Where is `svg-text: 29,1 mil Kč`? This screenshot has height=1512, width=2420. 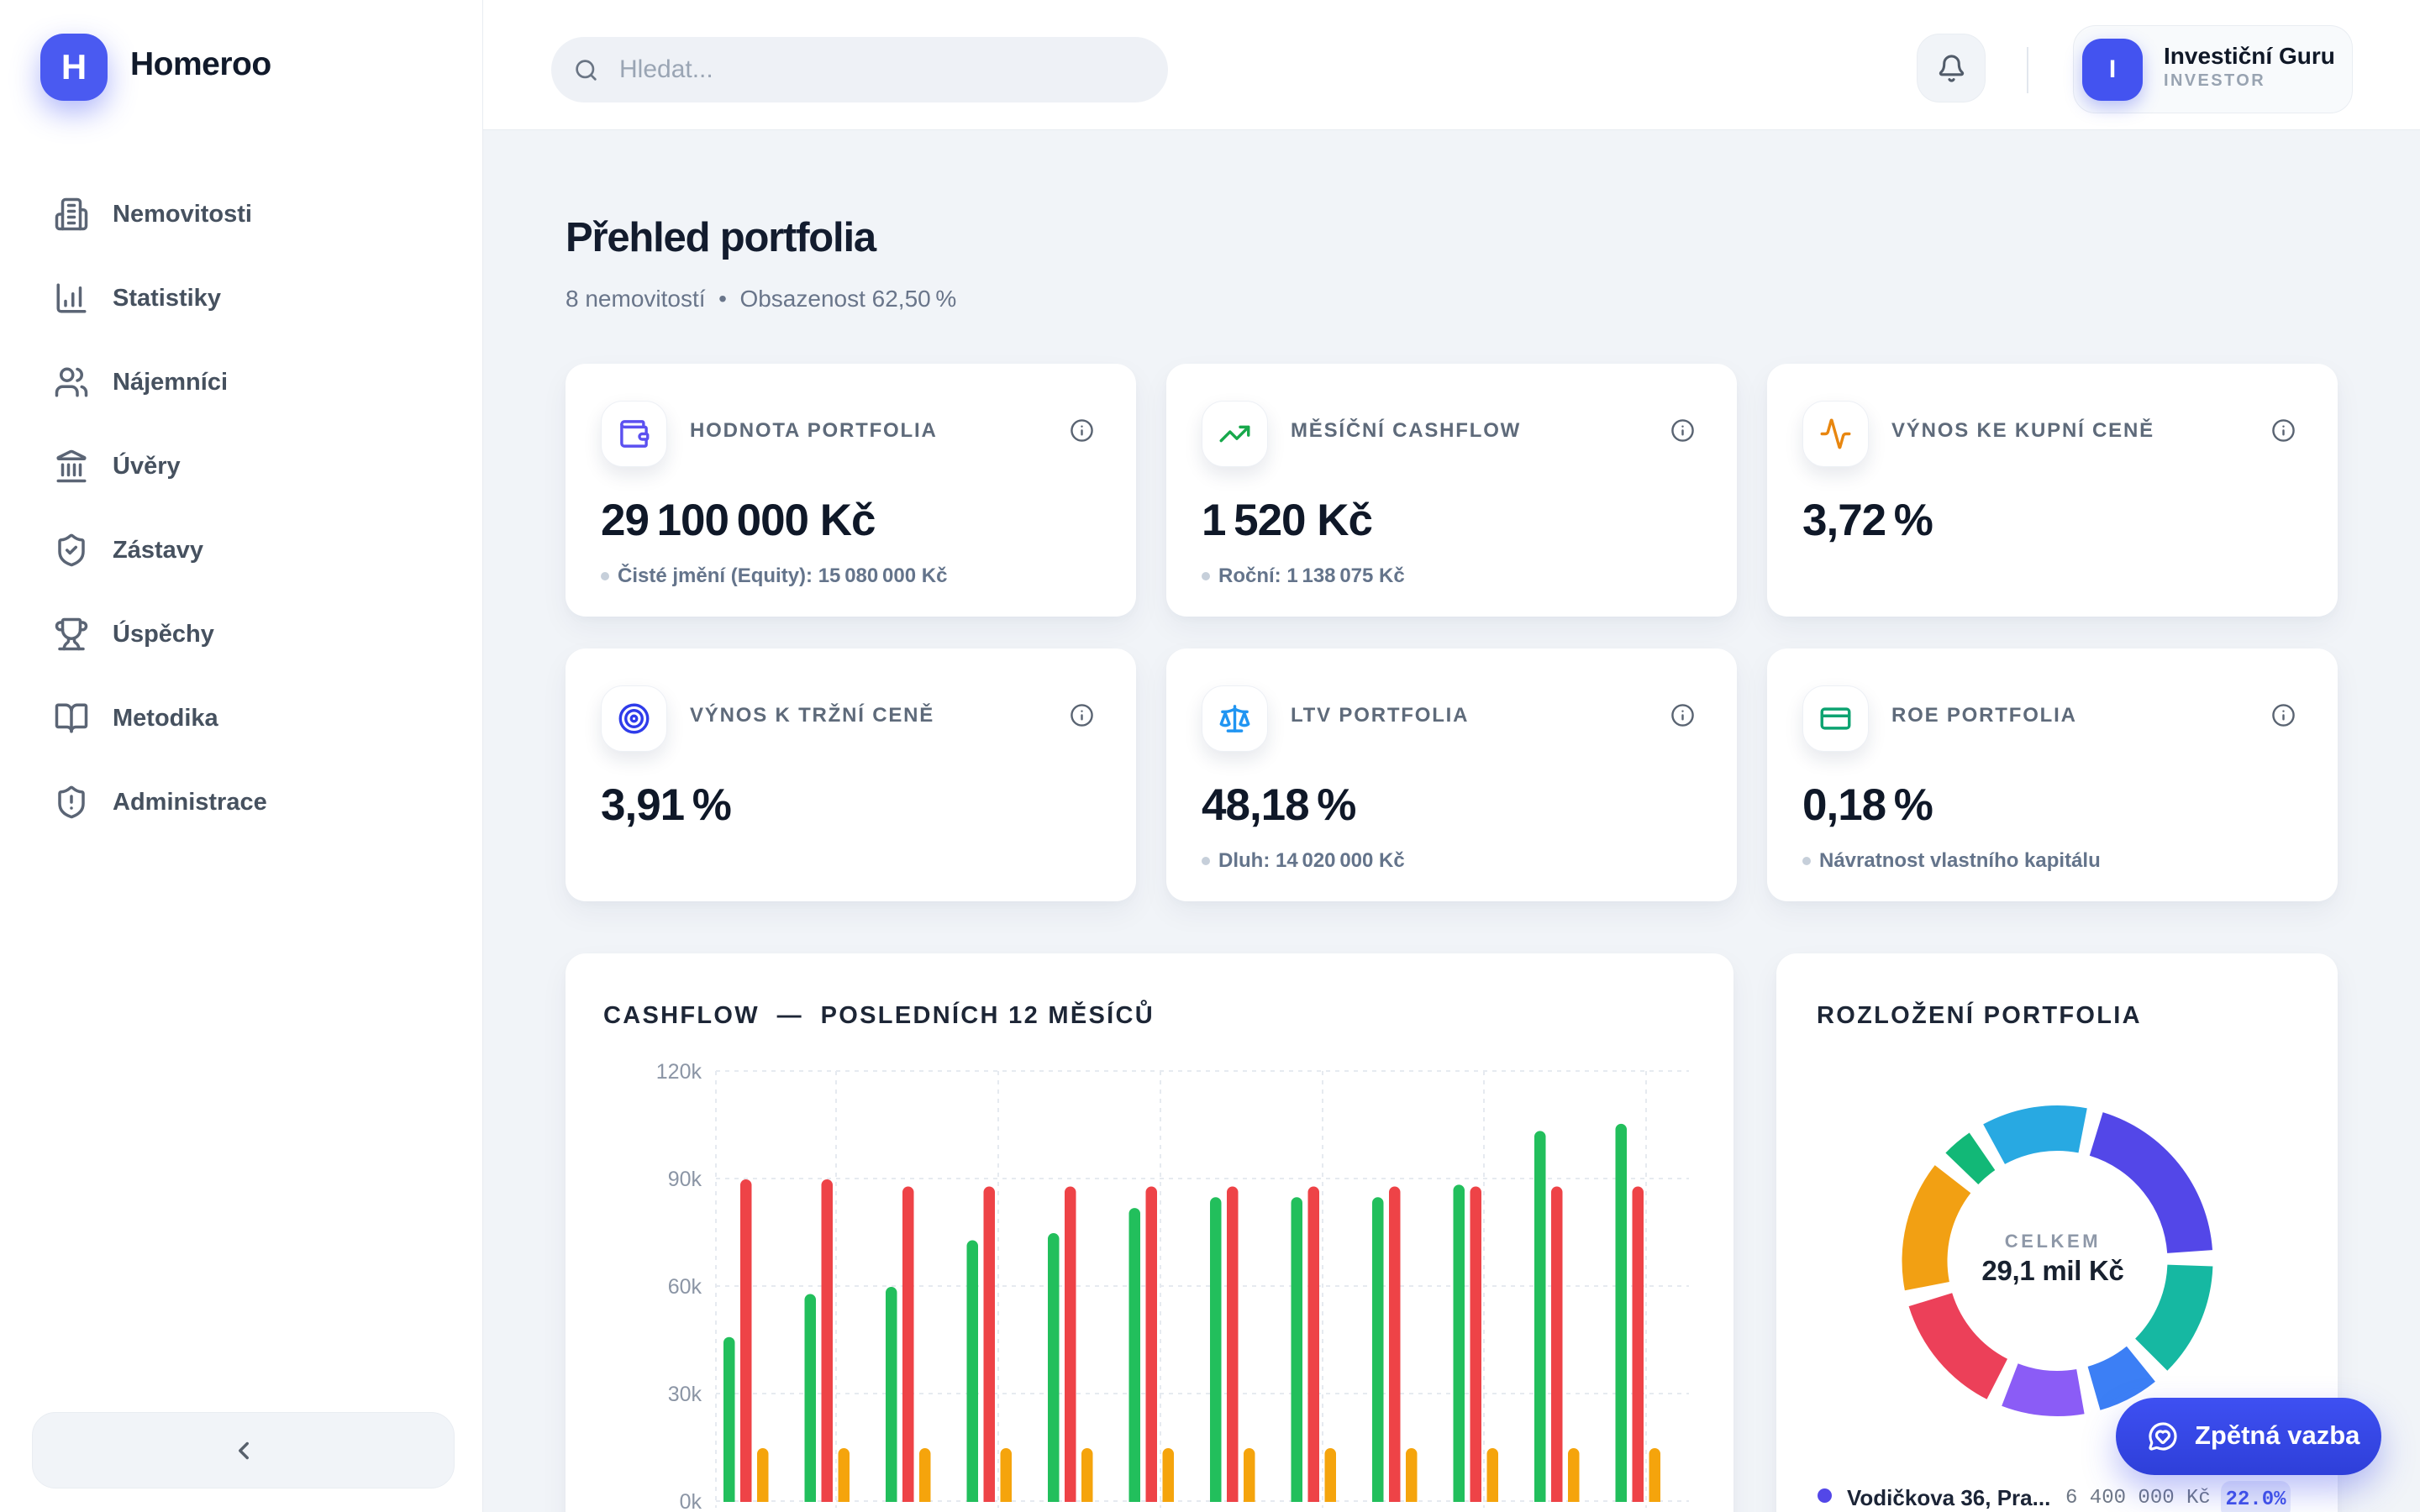
svg-text: 29,1 mil Kč is located at coordinates (2052, 1270).